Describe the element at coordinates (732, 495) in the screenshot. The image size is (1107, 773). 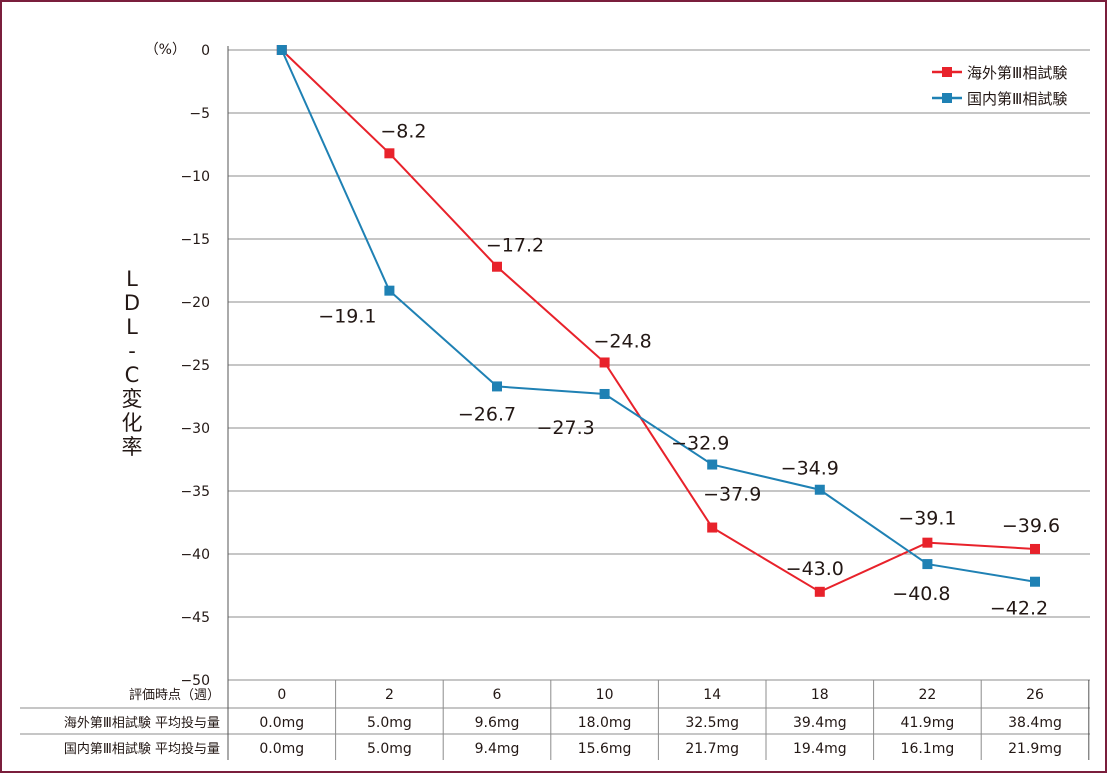
I see `data-label: −37.9` at that location.